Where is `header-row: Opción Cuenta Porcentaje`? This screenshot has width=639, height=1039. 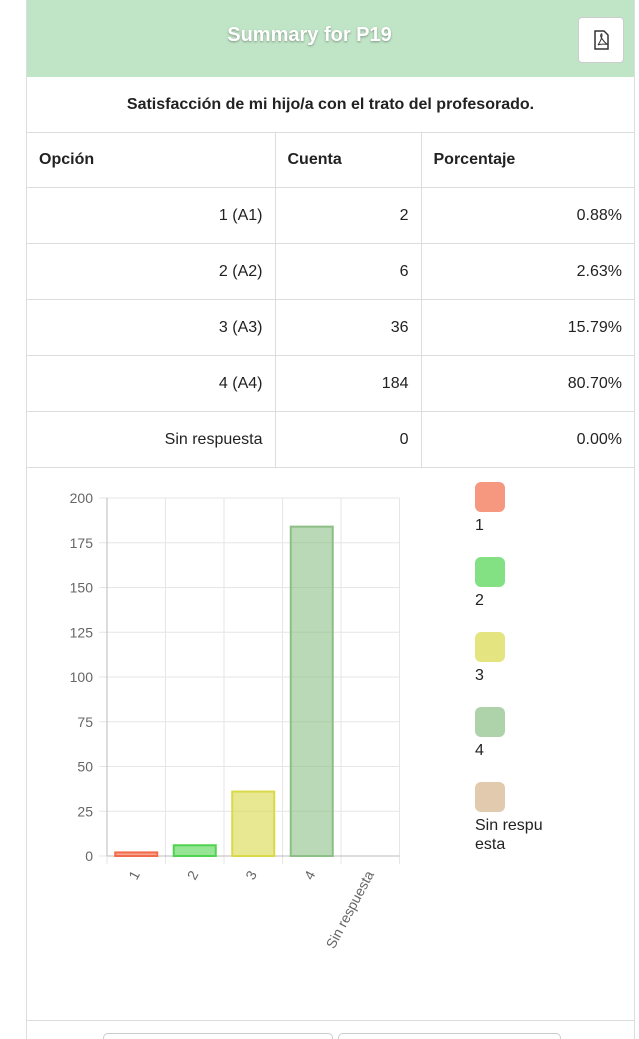 header-row: Opción Cuenta Porcentaje is located at coordinates (330, 160).